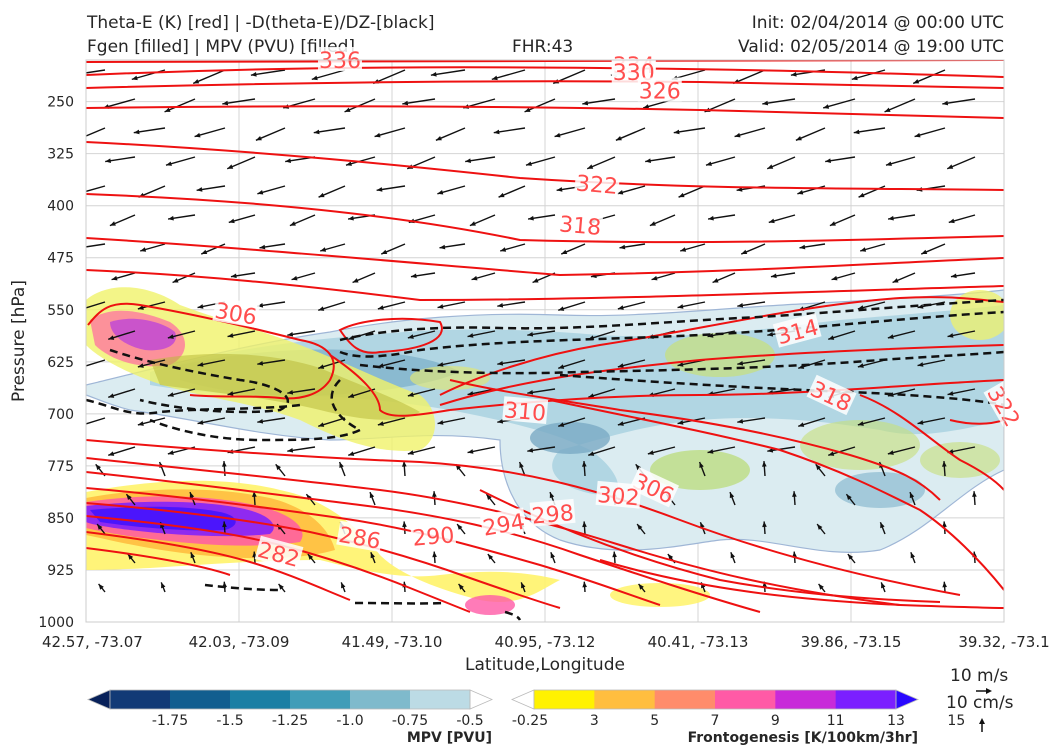  What do you see at coordinates (956, 721) in the screenshot?
I see `colorbar-tick-label: 15` at bounding box center [956, 721].